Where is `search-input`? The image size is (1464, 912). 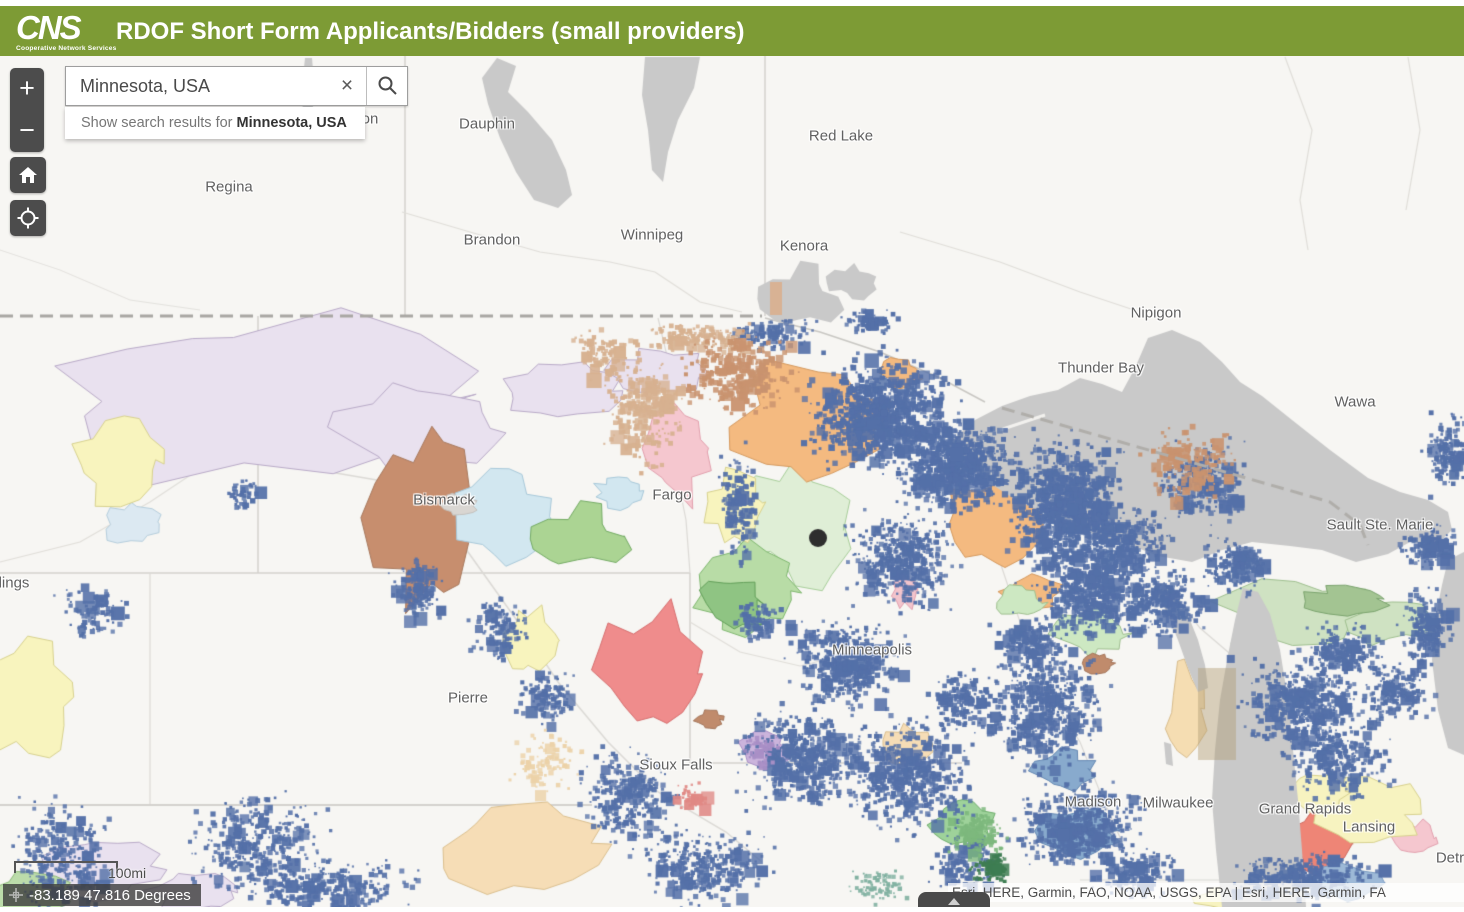 search-input is located at coordinates (197, 86).